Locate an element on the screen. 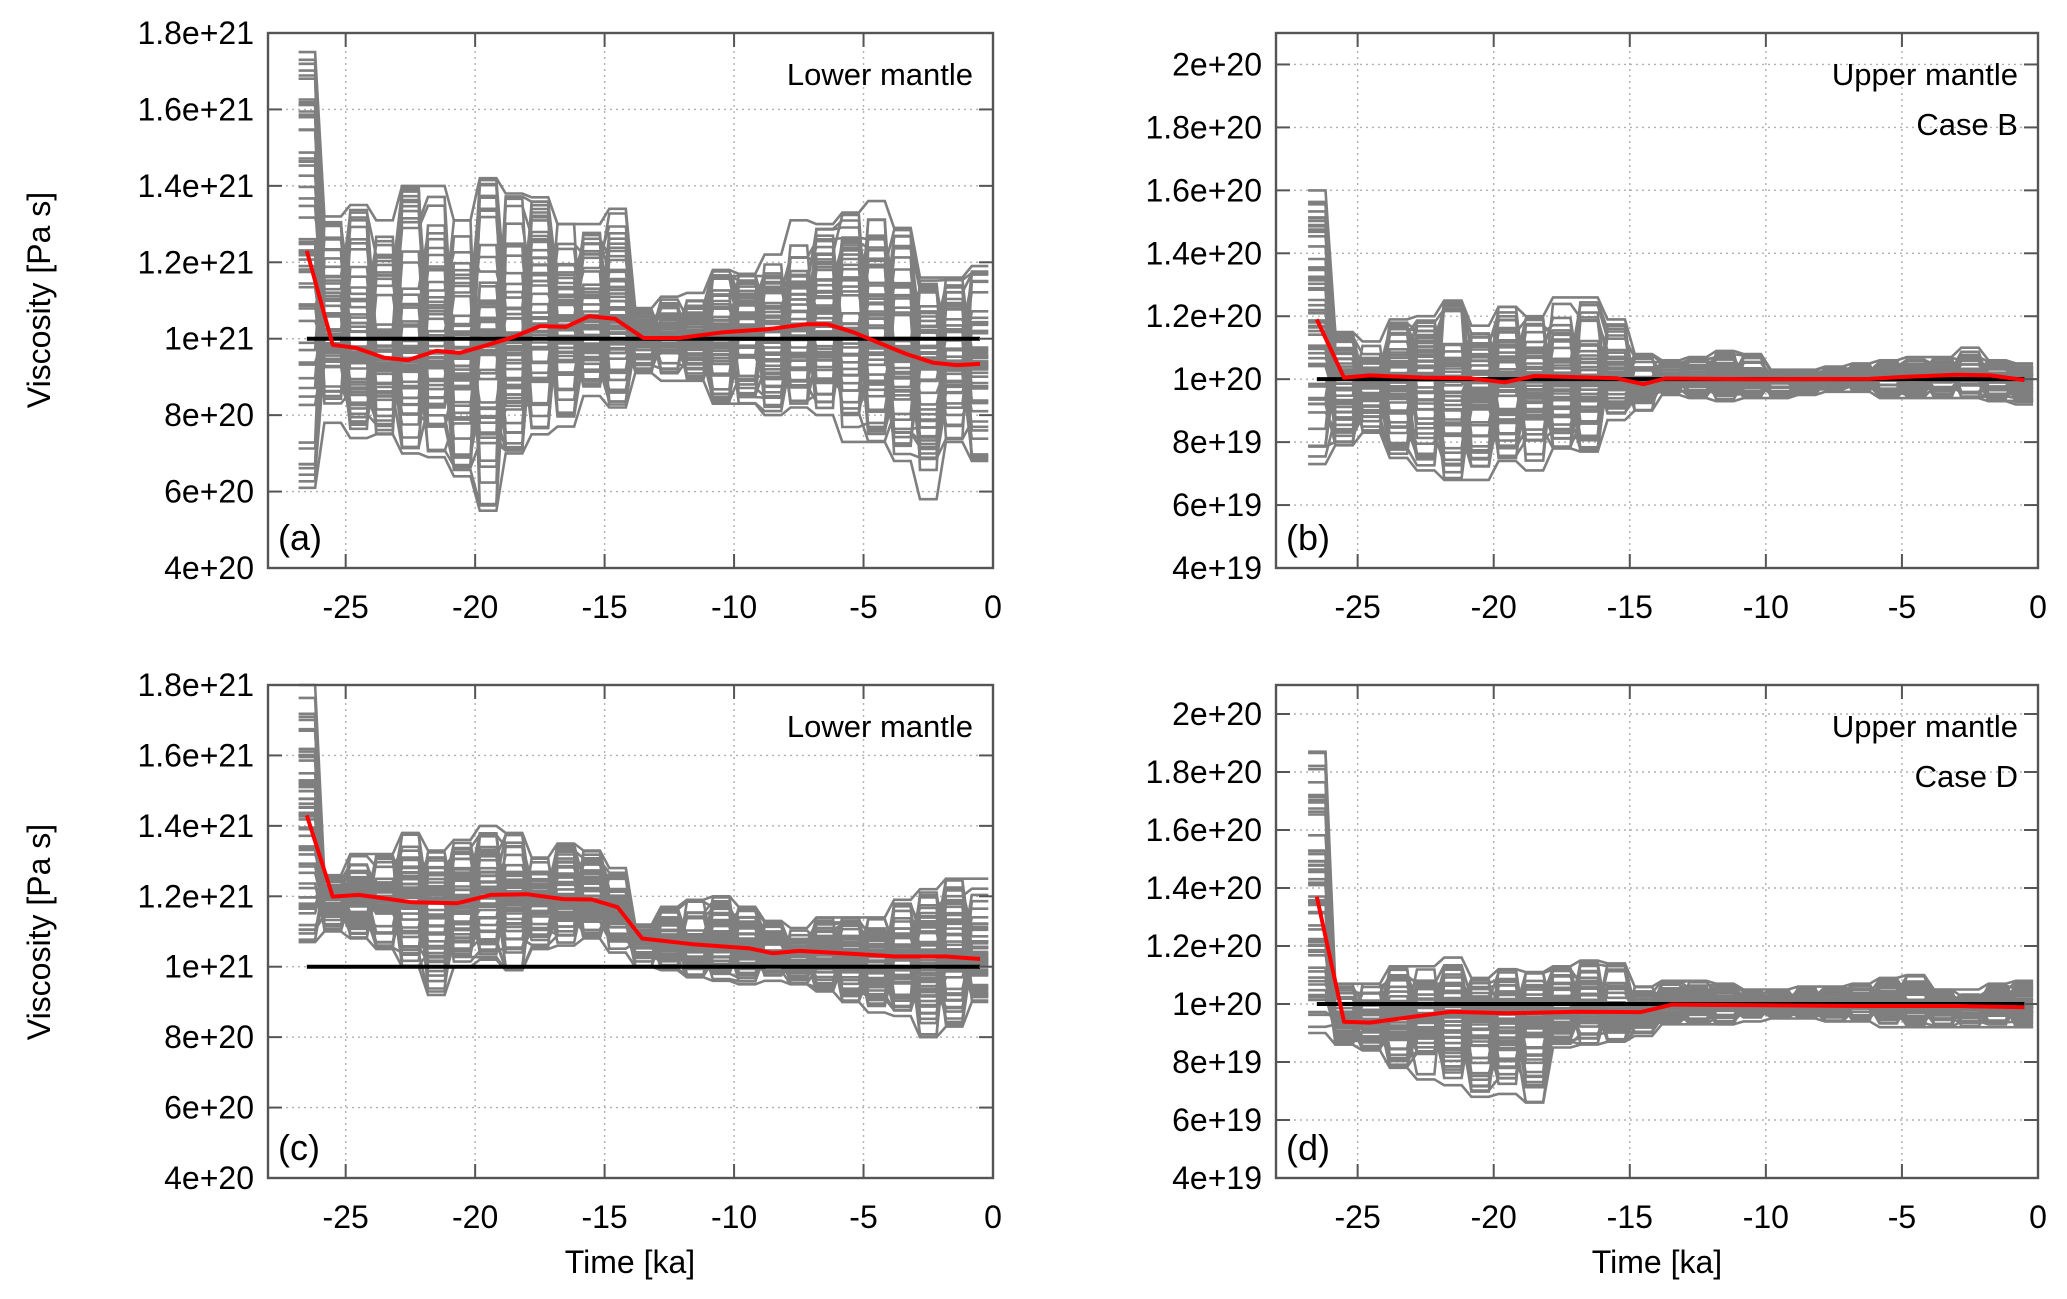 The image size is (2067, 1299). y-axis-label-top: Viscosity [Pa s] is located at coordinates (39, 300).